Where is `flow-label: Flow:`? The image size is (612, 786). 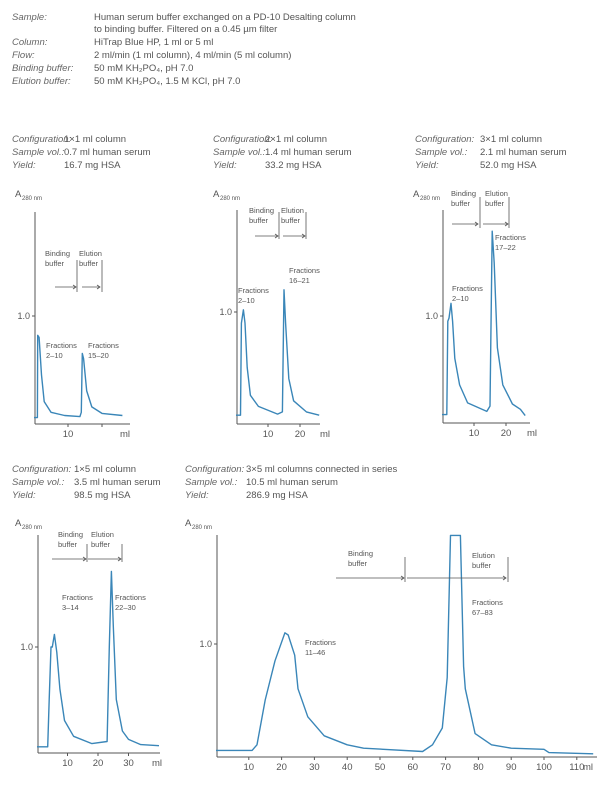 flow-label: Flow: is located at coordinates (23, 55).